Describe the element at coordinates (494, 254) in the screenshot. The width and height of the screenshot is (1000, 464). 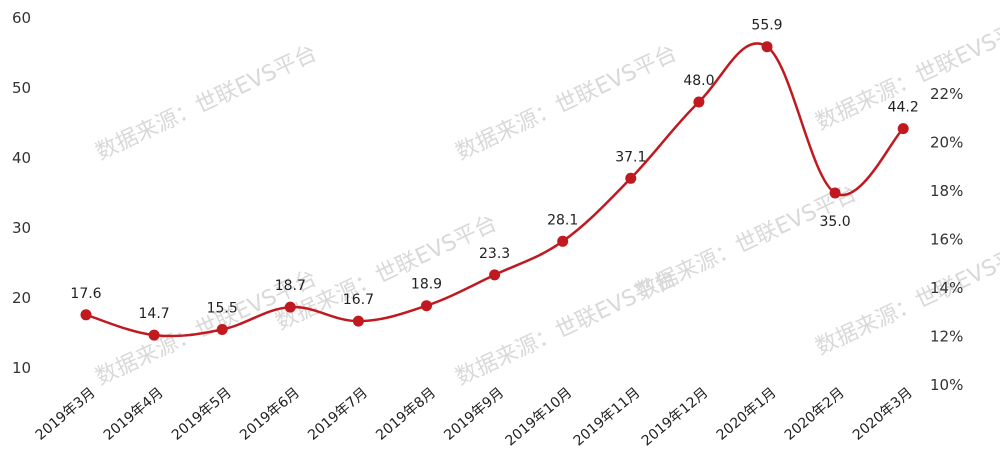
I see `data-label: 23.3` at that location.